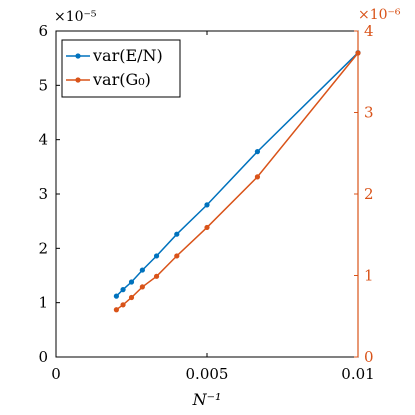  What do you see at coordinates (207, 399) in the screenshot?
I see `x-axis-label: N⁻¹` at bounding box center [207, 399].